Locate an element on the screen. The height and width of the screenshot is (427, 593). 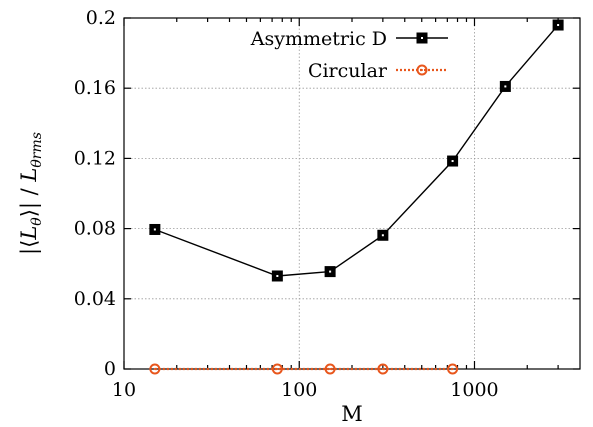
x-tick-label: 1000 is located at coordinates (474, 390).